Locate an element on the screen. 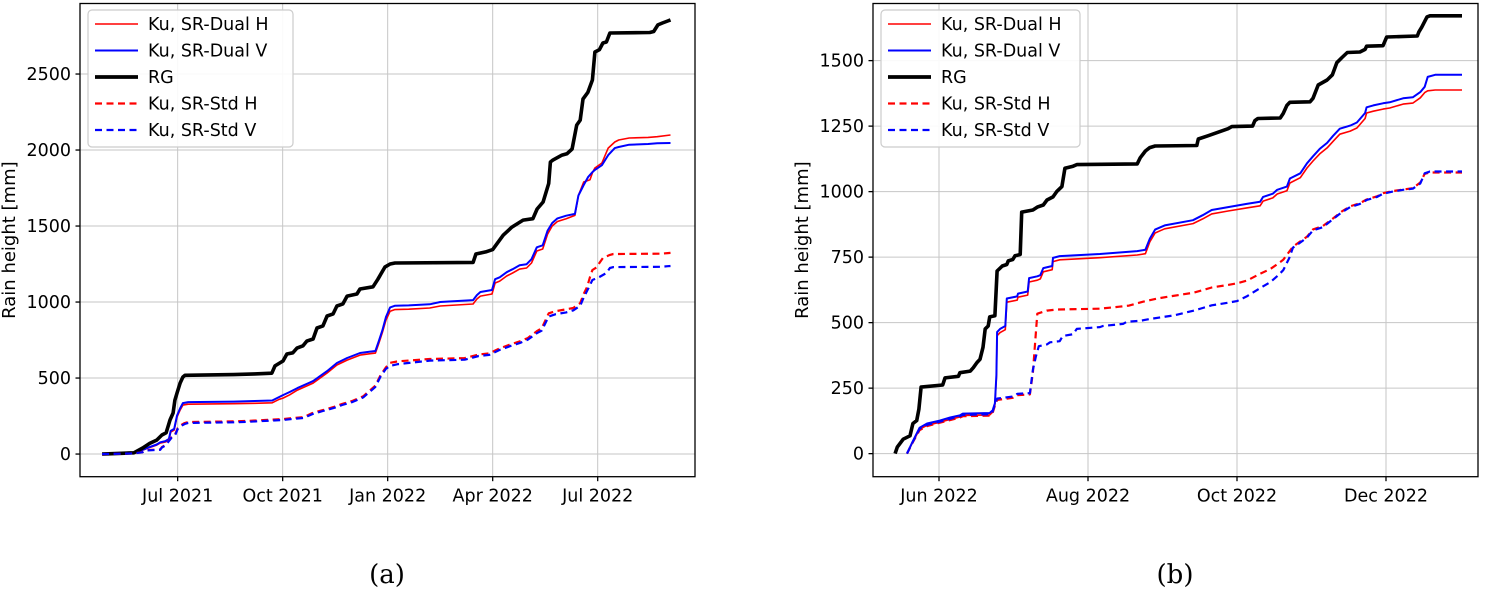  subplot-label-a: (a) is located at coordinates (387, 575).